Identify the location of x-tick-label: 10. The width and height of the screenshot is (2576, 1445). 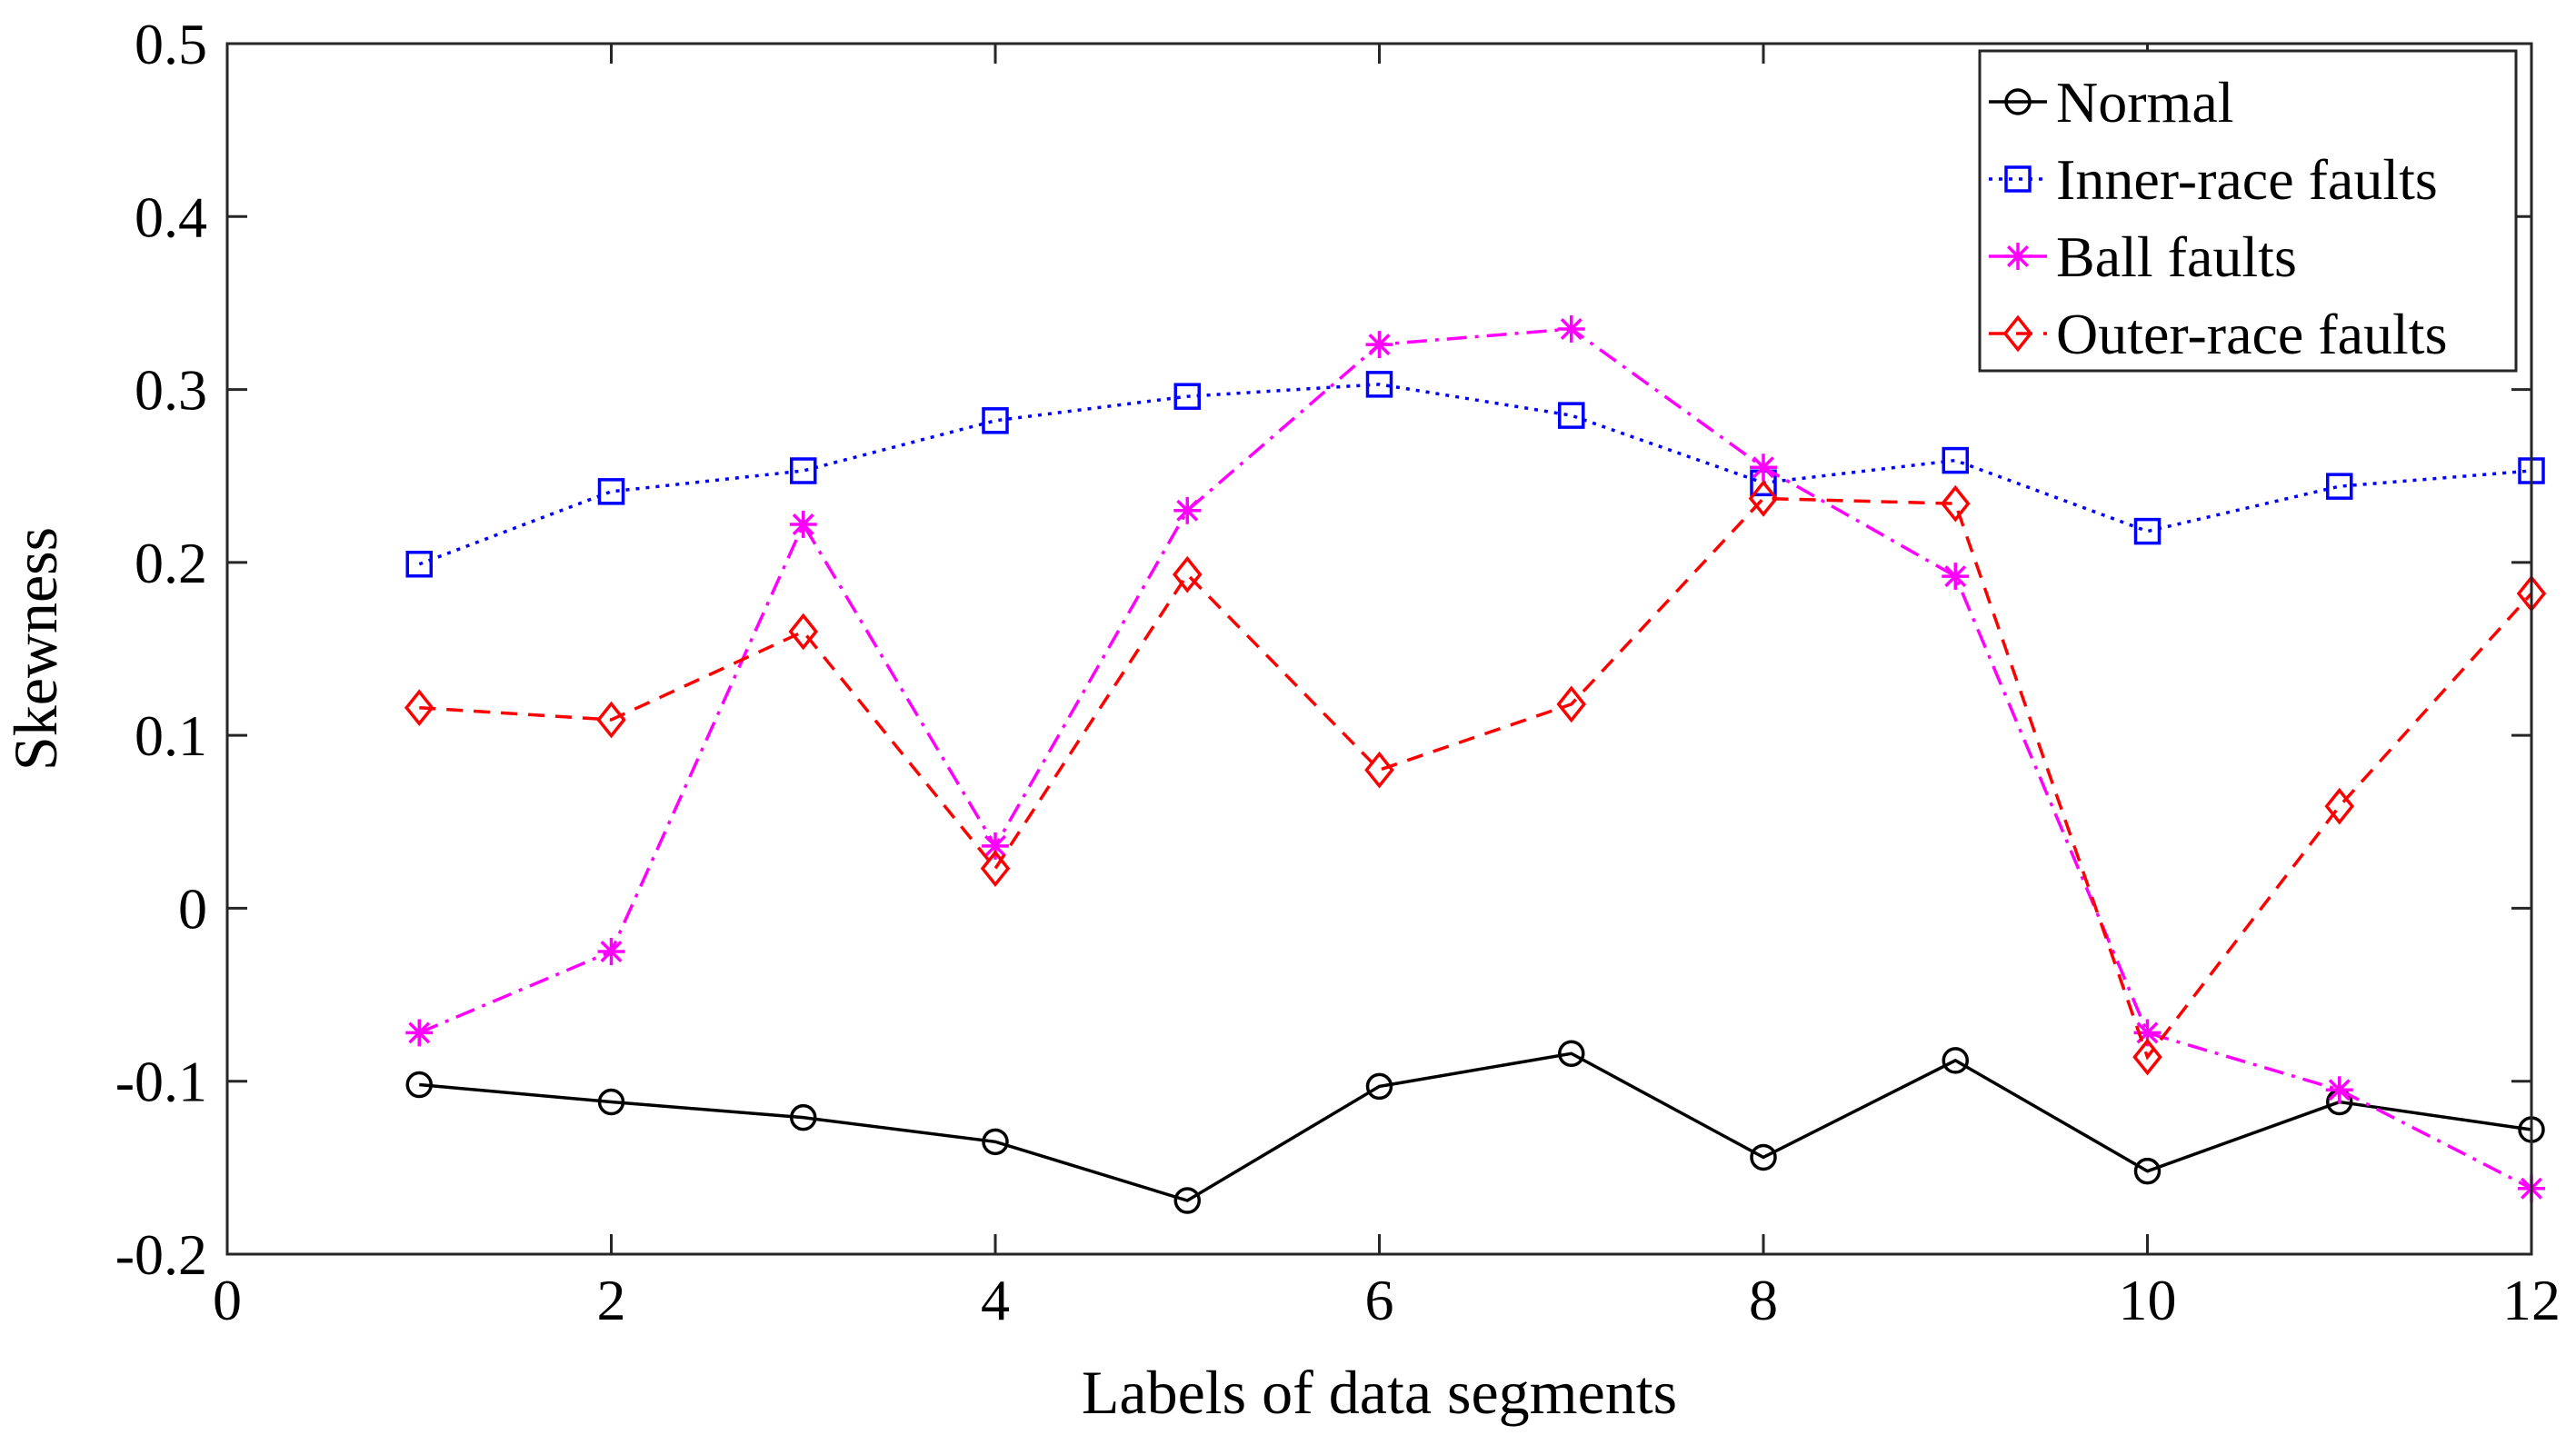
(2148, 1300).